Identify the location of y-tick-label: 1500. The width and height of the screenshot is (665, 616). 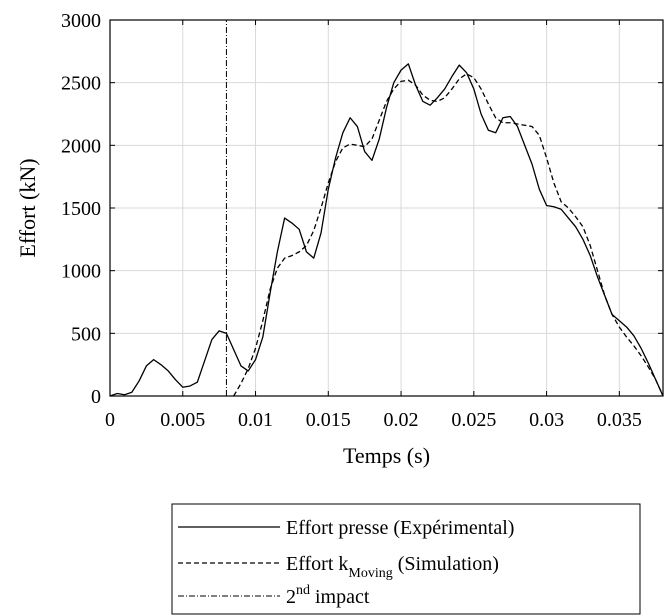
(81, 209).